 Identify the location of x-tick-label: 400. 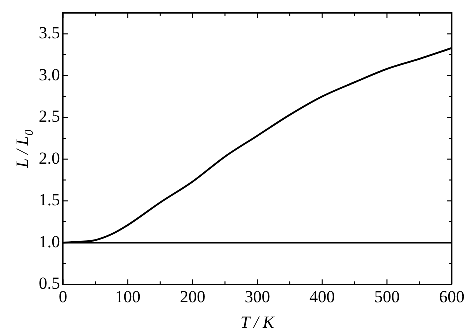
(323, 296).